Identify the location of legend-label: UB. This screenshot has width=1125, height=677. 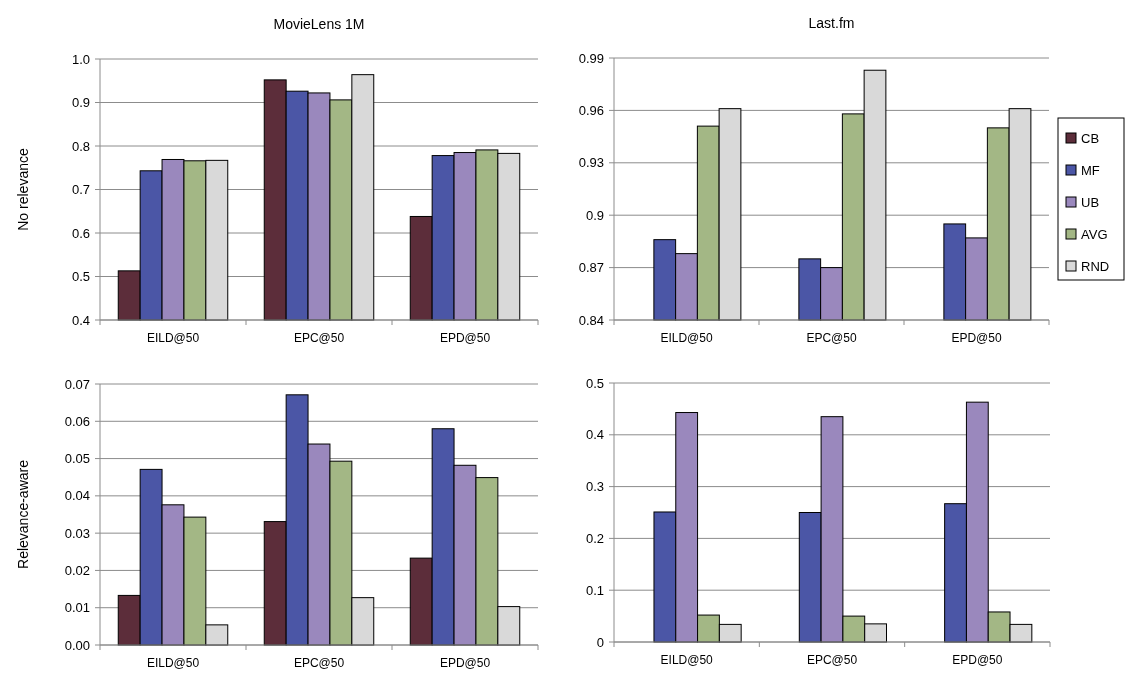
(1090, 202).